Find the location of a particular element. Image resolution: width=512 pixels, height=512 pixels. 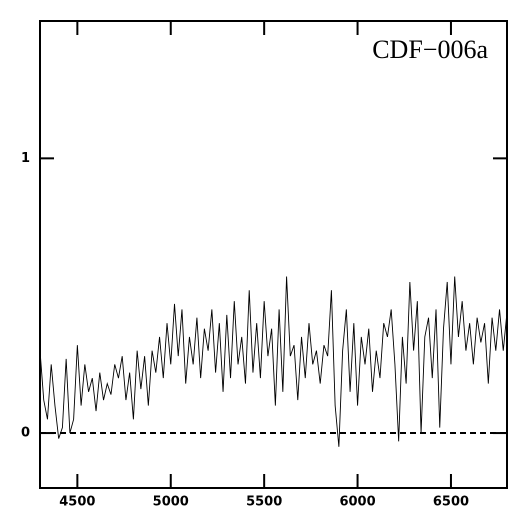

y-tick-label: 1 is located at coordinates (25, 158).